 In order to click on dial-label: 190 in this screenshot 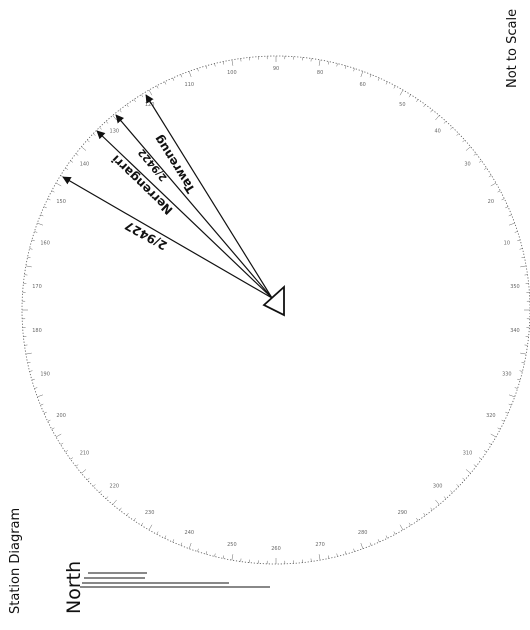, I will do `click(45, 375)`.